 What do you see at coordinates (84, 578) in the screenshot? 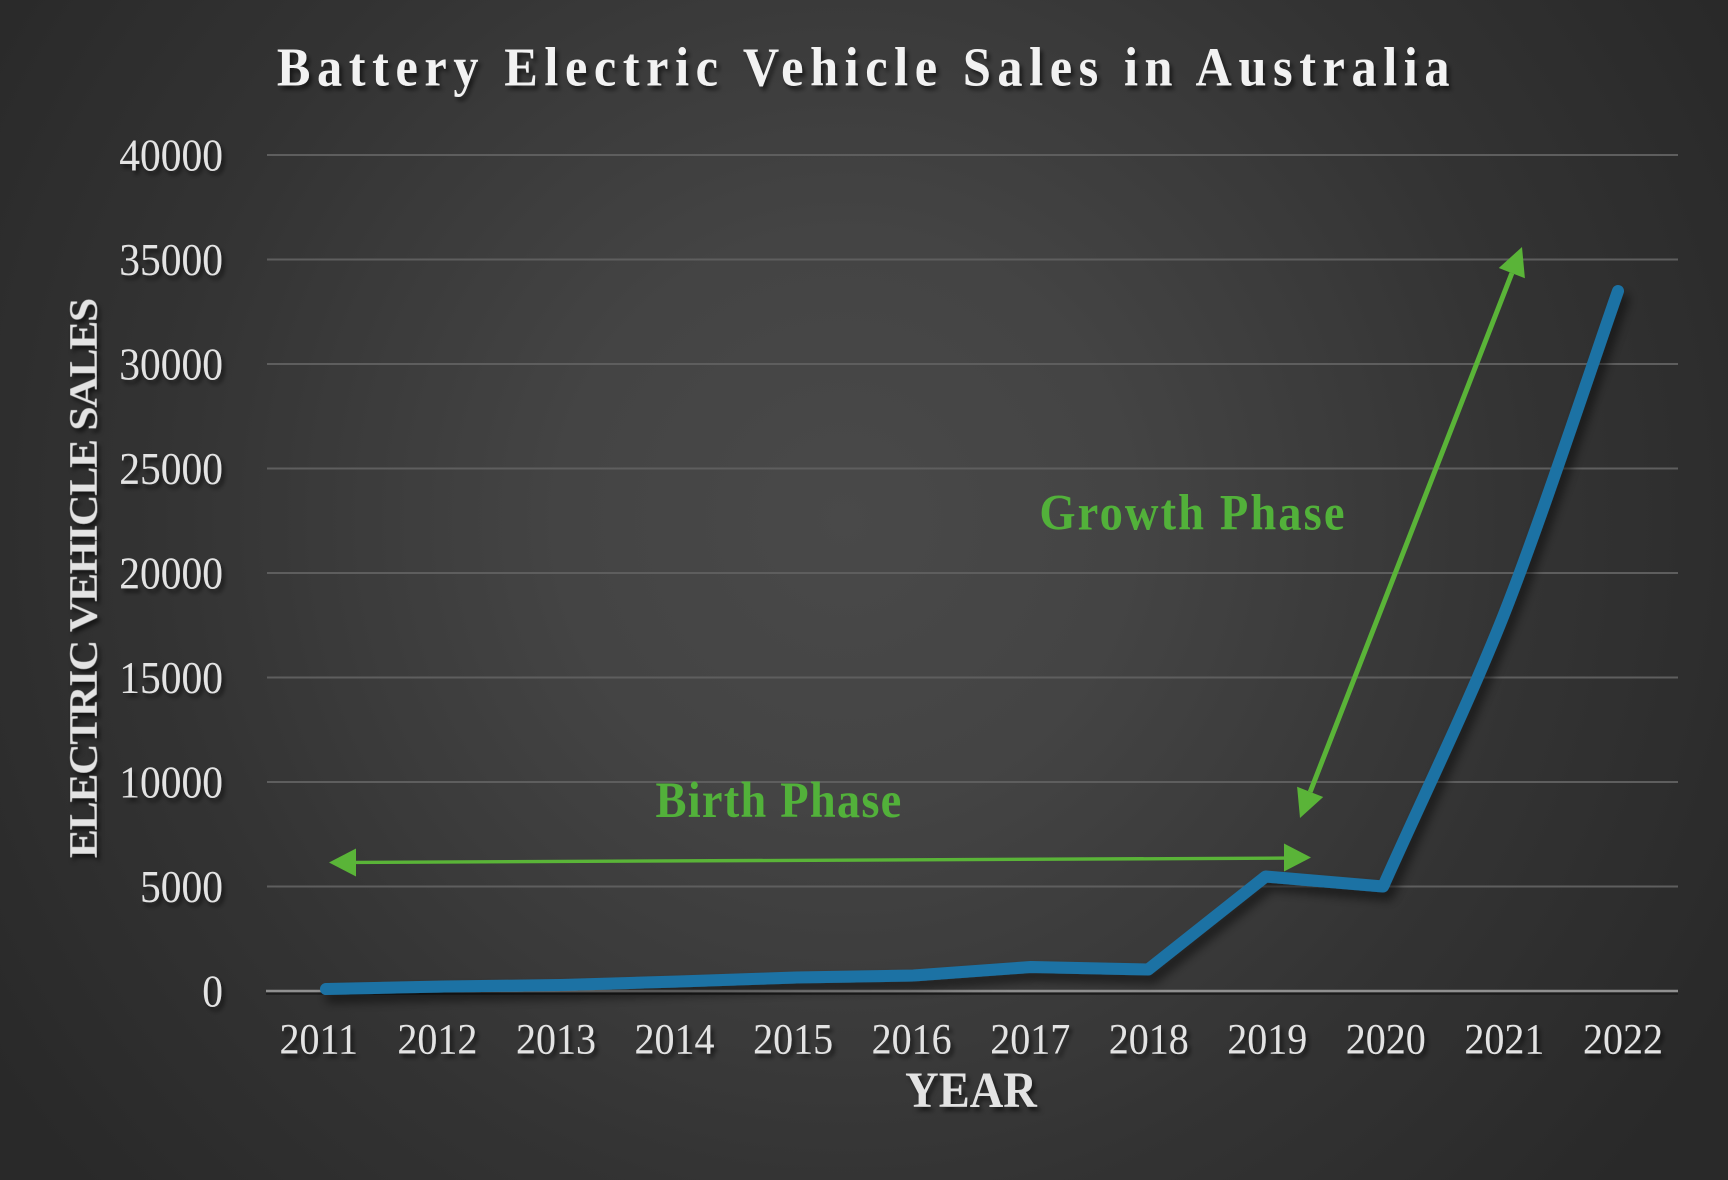
I see `svg-text: ELECTRIC VEHICLE SALES` at bounding box center [84, 578].